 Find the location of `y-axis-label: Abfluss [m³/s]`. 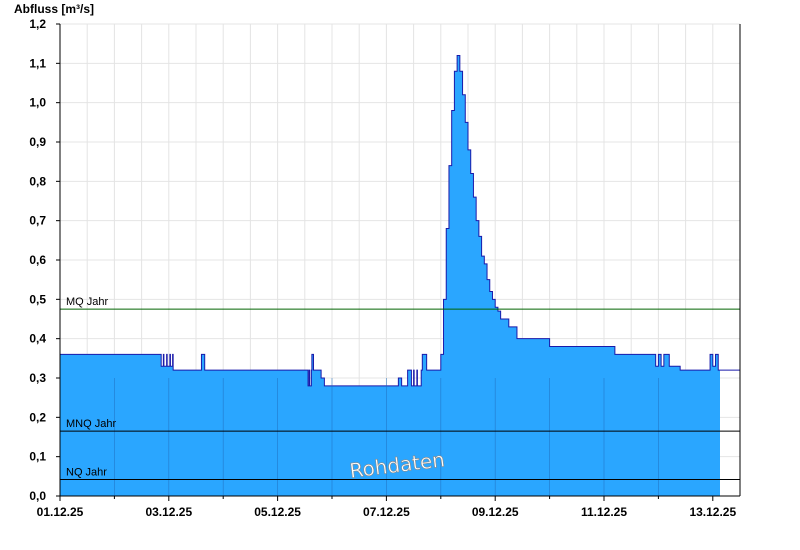

y-axis-label: Abfluss [m³/s] is located at coordinates (54, 9).